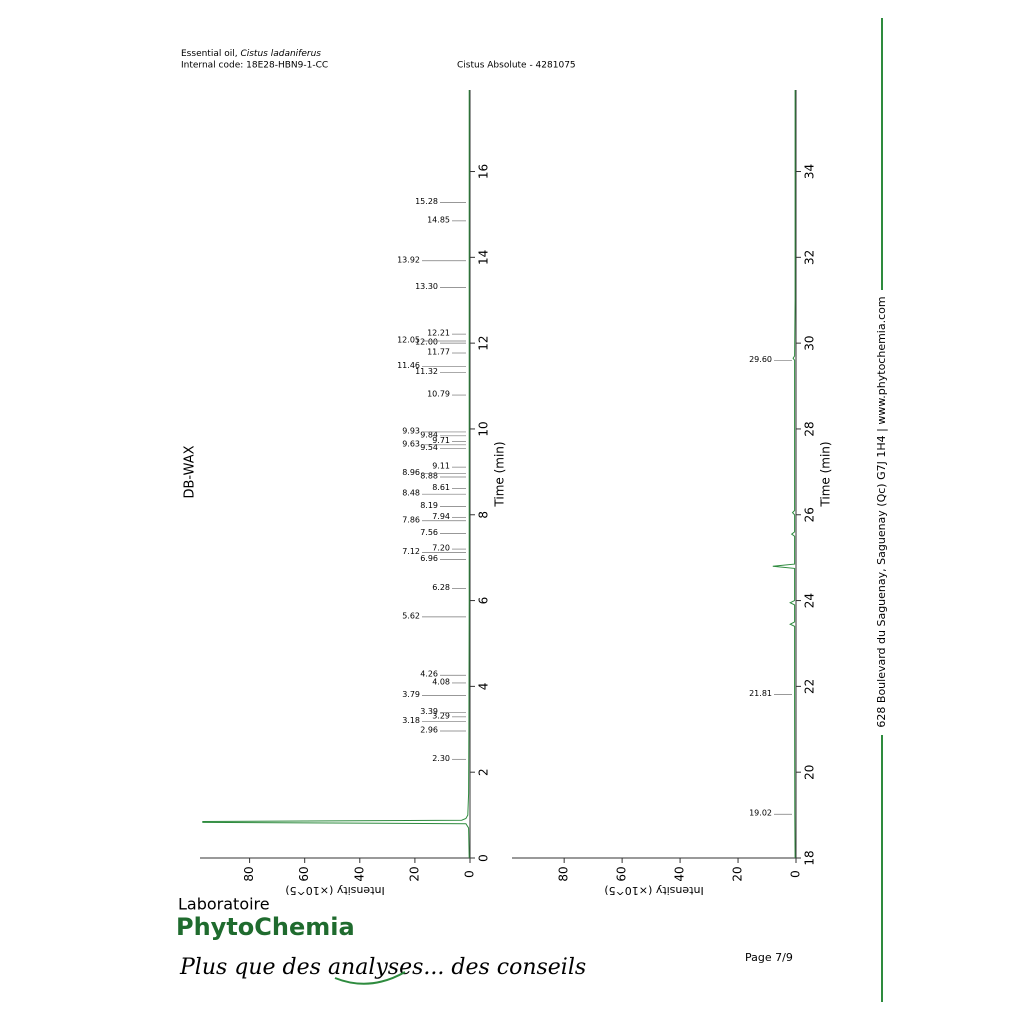 The width and height of the screenshot is (1024, 1028). Describe the element at coordinates (810, 772) in the screenshot. I see `time-tick-label: 20` at that location.